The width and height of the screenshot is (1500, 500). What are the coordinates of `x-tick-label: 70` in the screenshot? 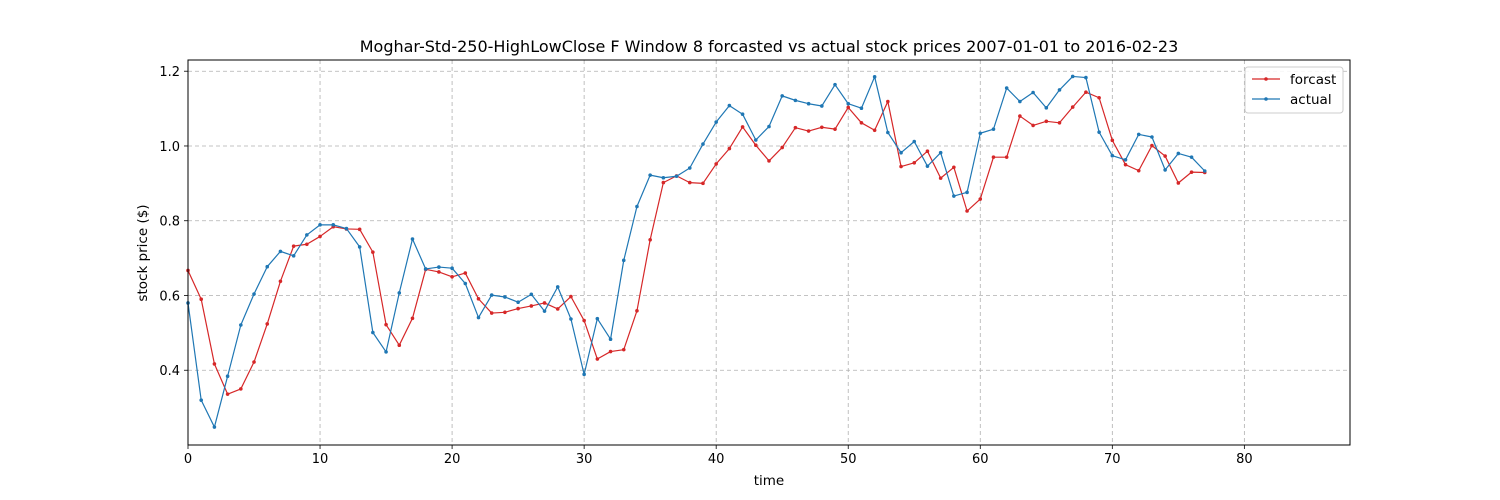 It's located at (1112, 459).